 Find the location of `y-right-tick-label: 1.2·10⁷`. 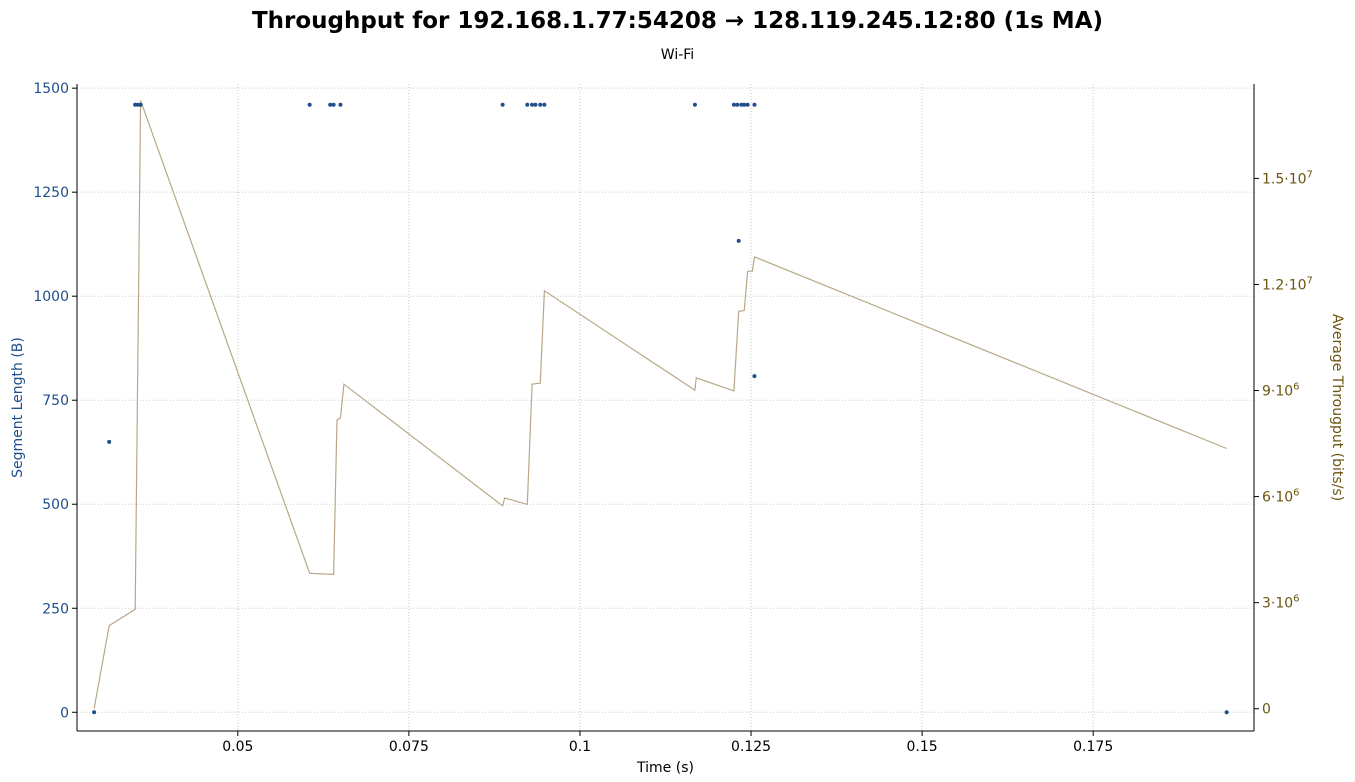

y-right-tick-label: 1.2·10⁷ is located at coordinates (1287, 284).